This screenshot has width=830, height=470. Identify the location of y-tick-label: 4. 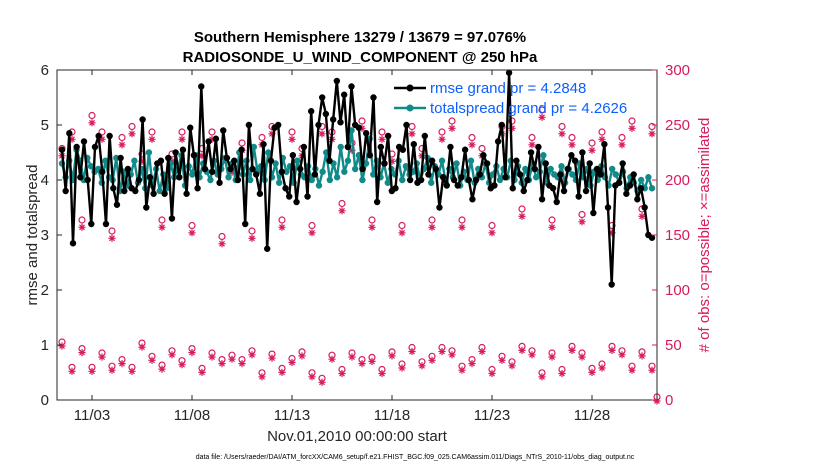
(45, 180).